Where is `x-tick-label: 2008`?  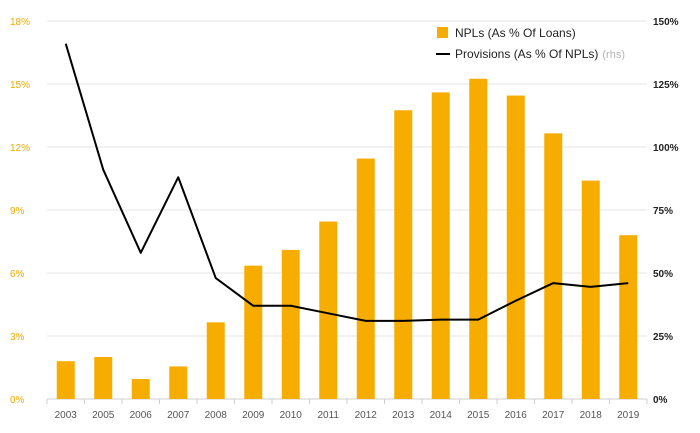
x-tick-label: 2008 is located at coordinates (216, 415).